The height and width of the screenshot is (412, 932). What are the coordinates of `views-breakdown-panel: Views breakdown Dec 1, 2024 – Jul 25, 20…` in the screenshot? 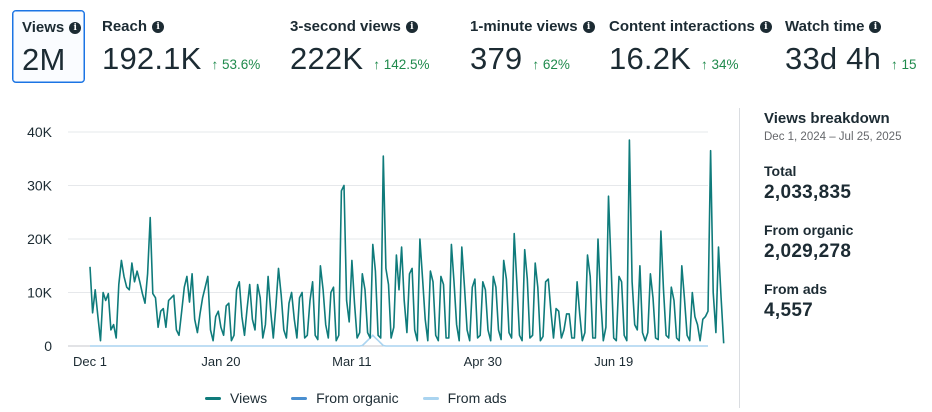 It's located at (848, 216).